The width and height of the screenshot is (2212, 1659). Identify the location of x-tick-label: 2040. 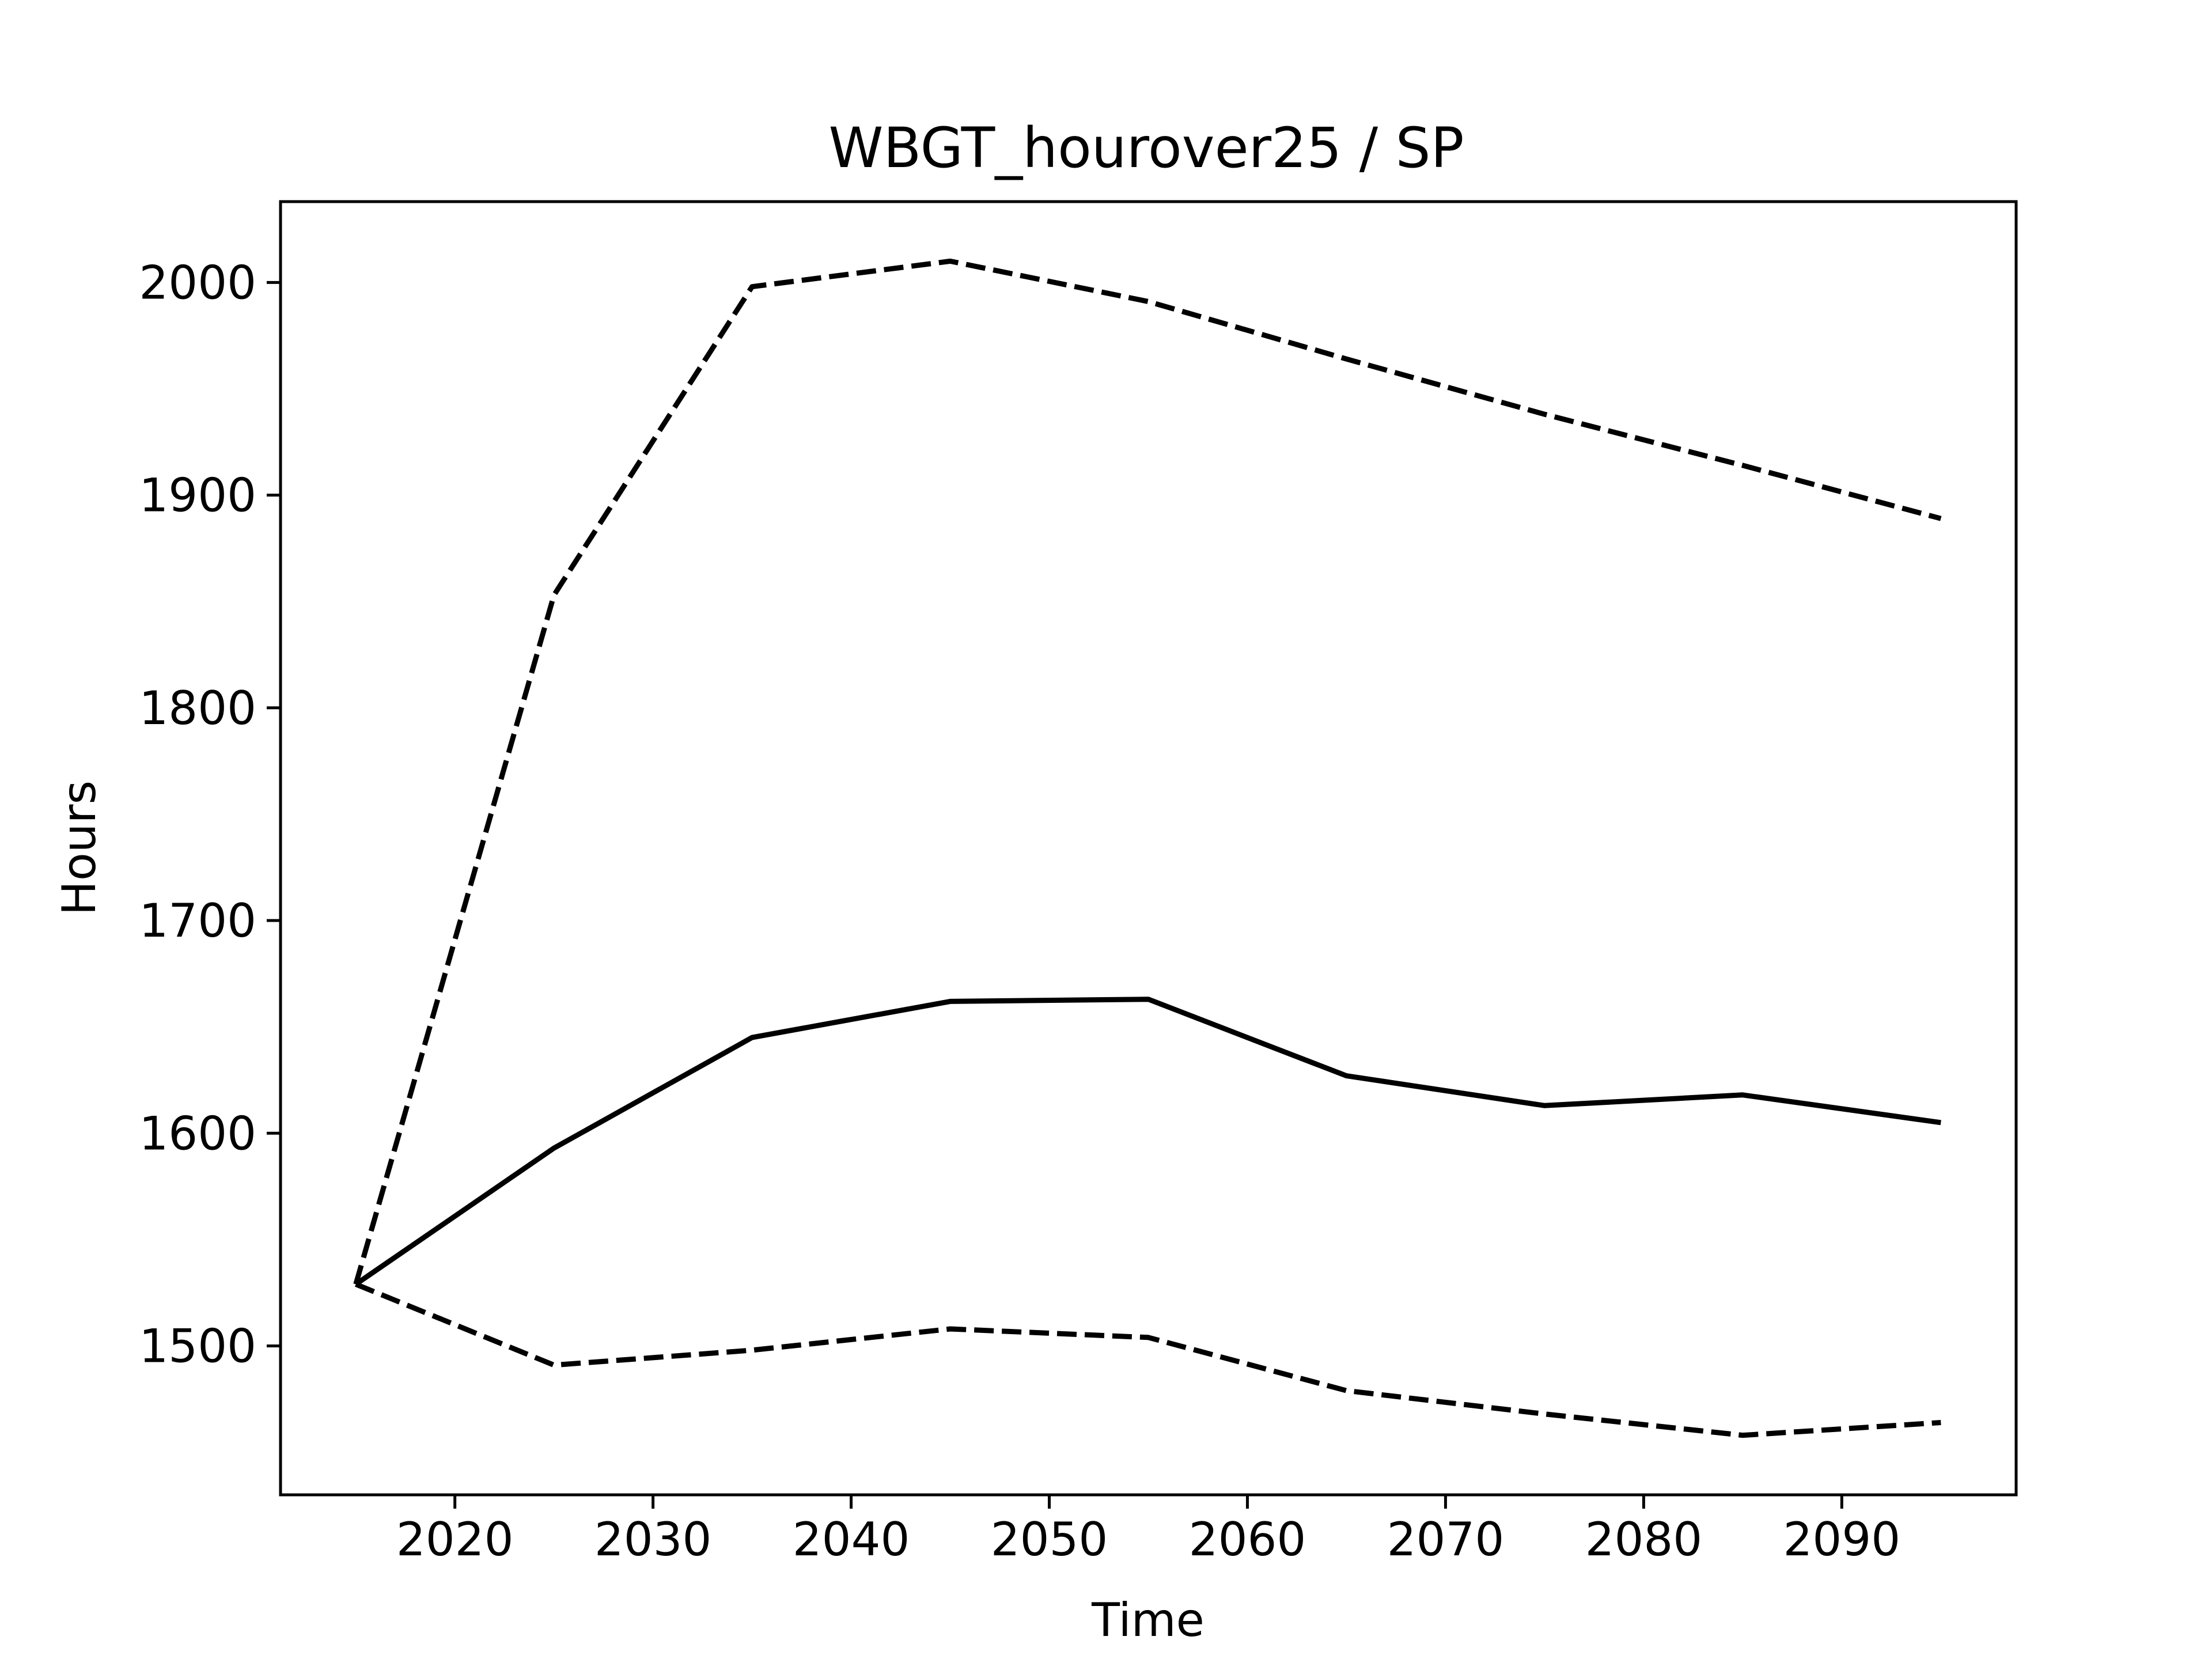
(851, 1539).